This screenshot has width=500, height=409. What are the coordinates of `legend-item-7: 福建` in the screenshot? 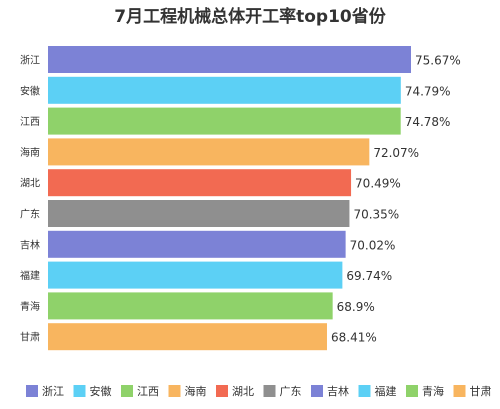 It's located at (377, 391).